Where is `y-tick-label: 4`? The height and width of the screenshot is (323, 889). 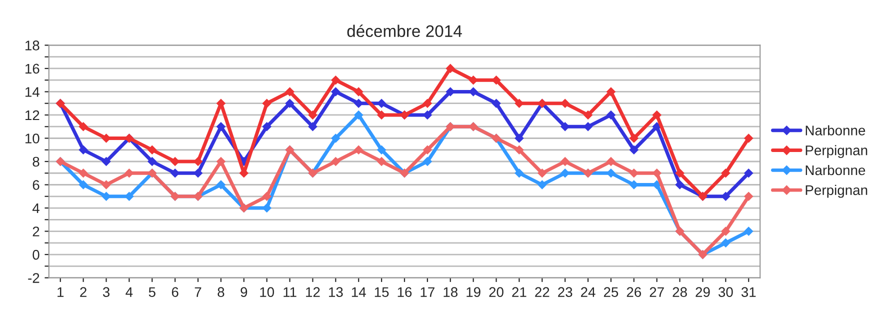 y-tick-label: 4 is located at coordinates (36, 208).